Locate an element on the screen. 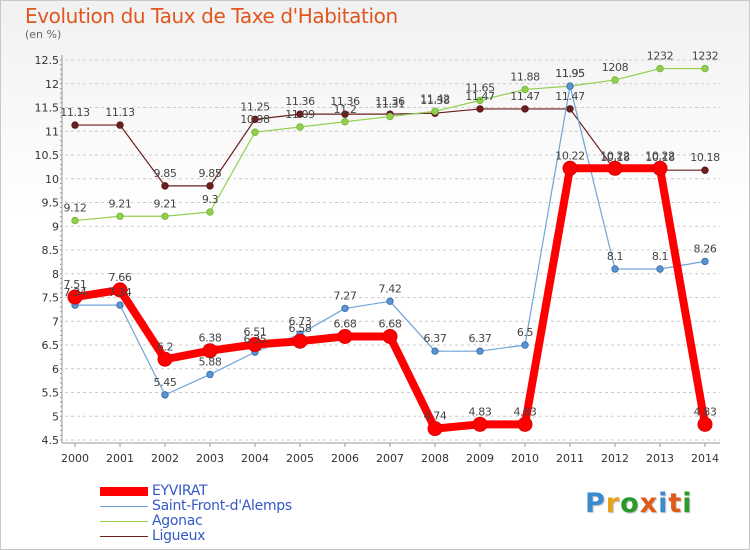  data-label-agonac: 11.31 is located at coordinates (390, 104).